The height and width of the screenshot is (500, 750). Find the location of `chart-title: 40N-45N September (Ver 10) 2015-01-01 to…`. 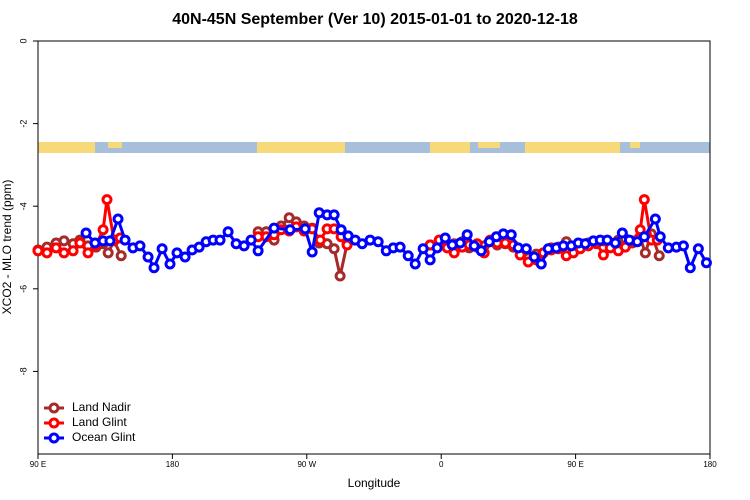

chart-title: 40N-45N September (Ver 10) 2015-01-01 to… is located at coordinates (375, 19).